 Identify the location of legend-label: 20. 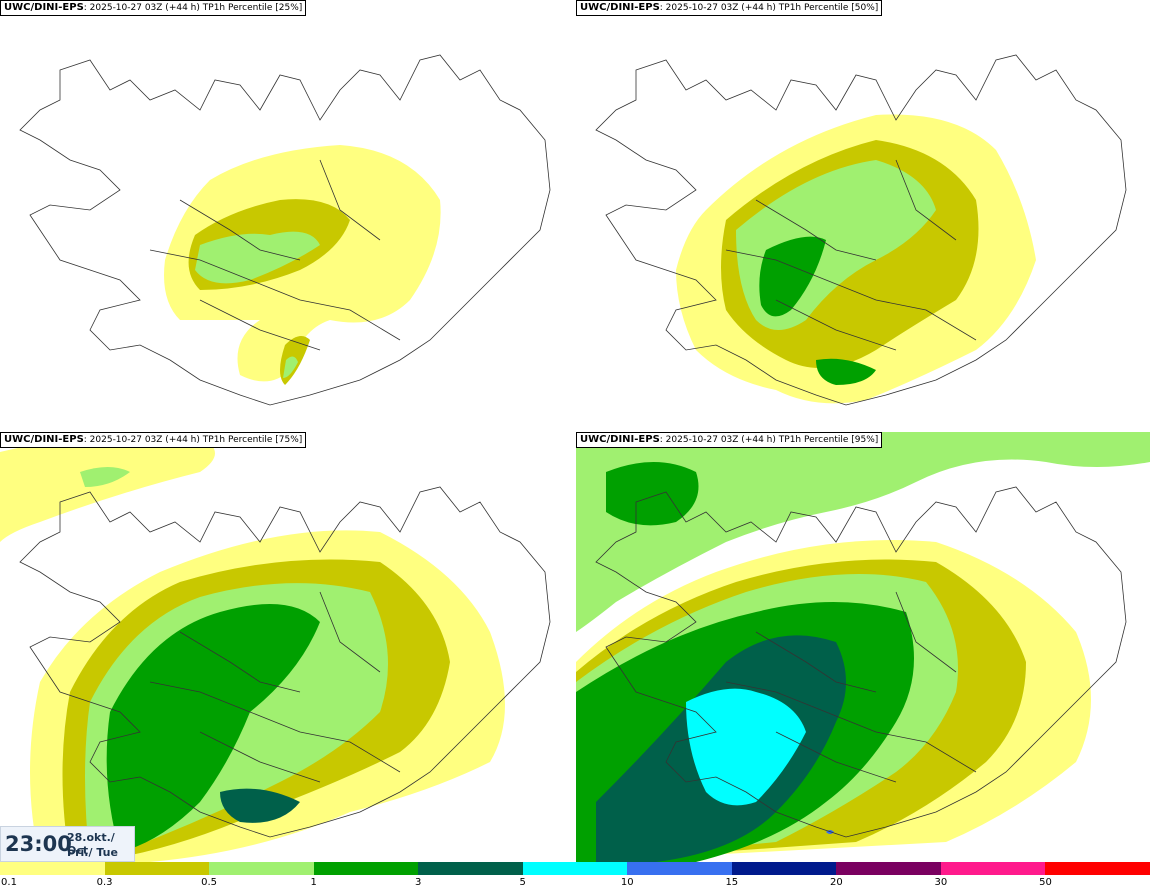
(836, 882).